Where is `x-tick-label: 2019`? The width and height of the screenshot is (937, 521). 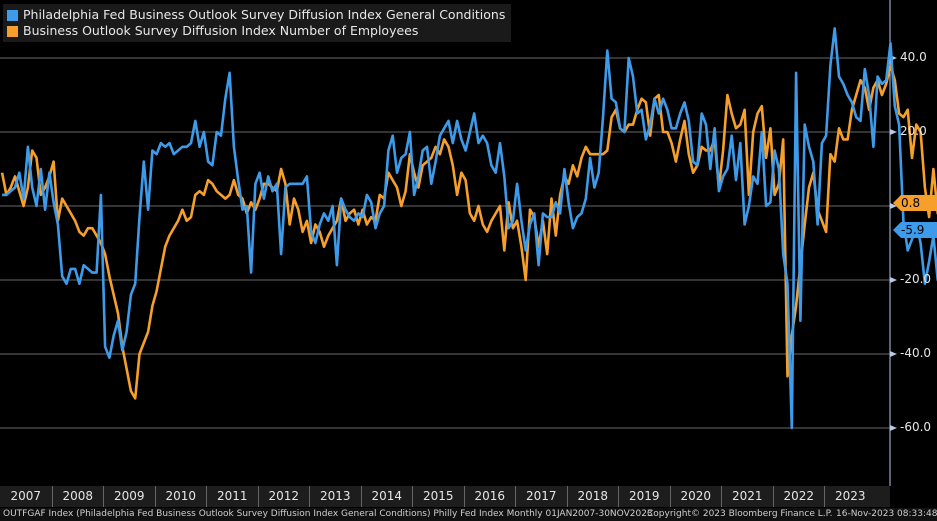
x-tick-label: 2019 is located at coordinates (644, 496).